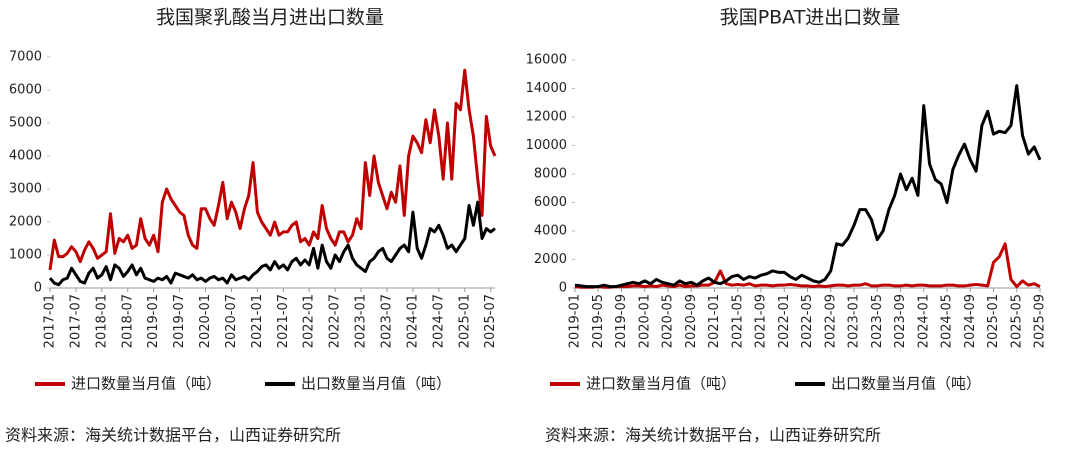 Image resolution: width=1080 pixels, height=451 pixels. What do you see at coordinates (438, 321) in the screenshot?
I see `x-tick-label: 2024-07` at bounding box center [438, 321].